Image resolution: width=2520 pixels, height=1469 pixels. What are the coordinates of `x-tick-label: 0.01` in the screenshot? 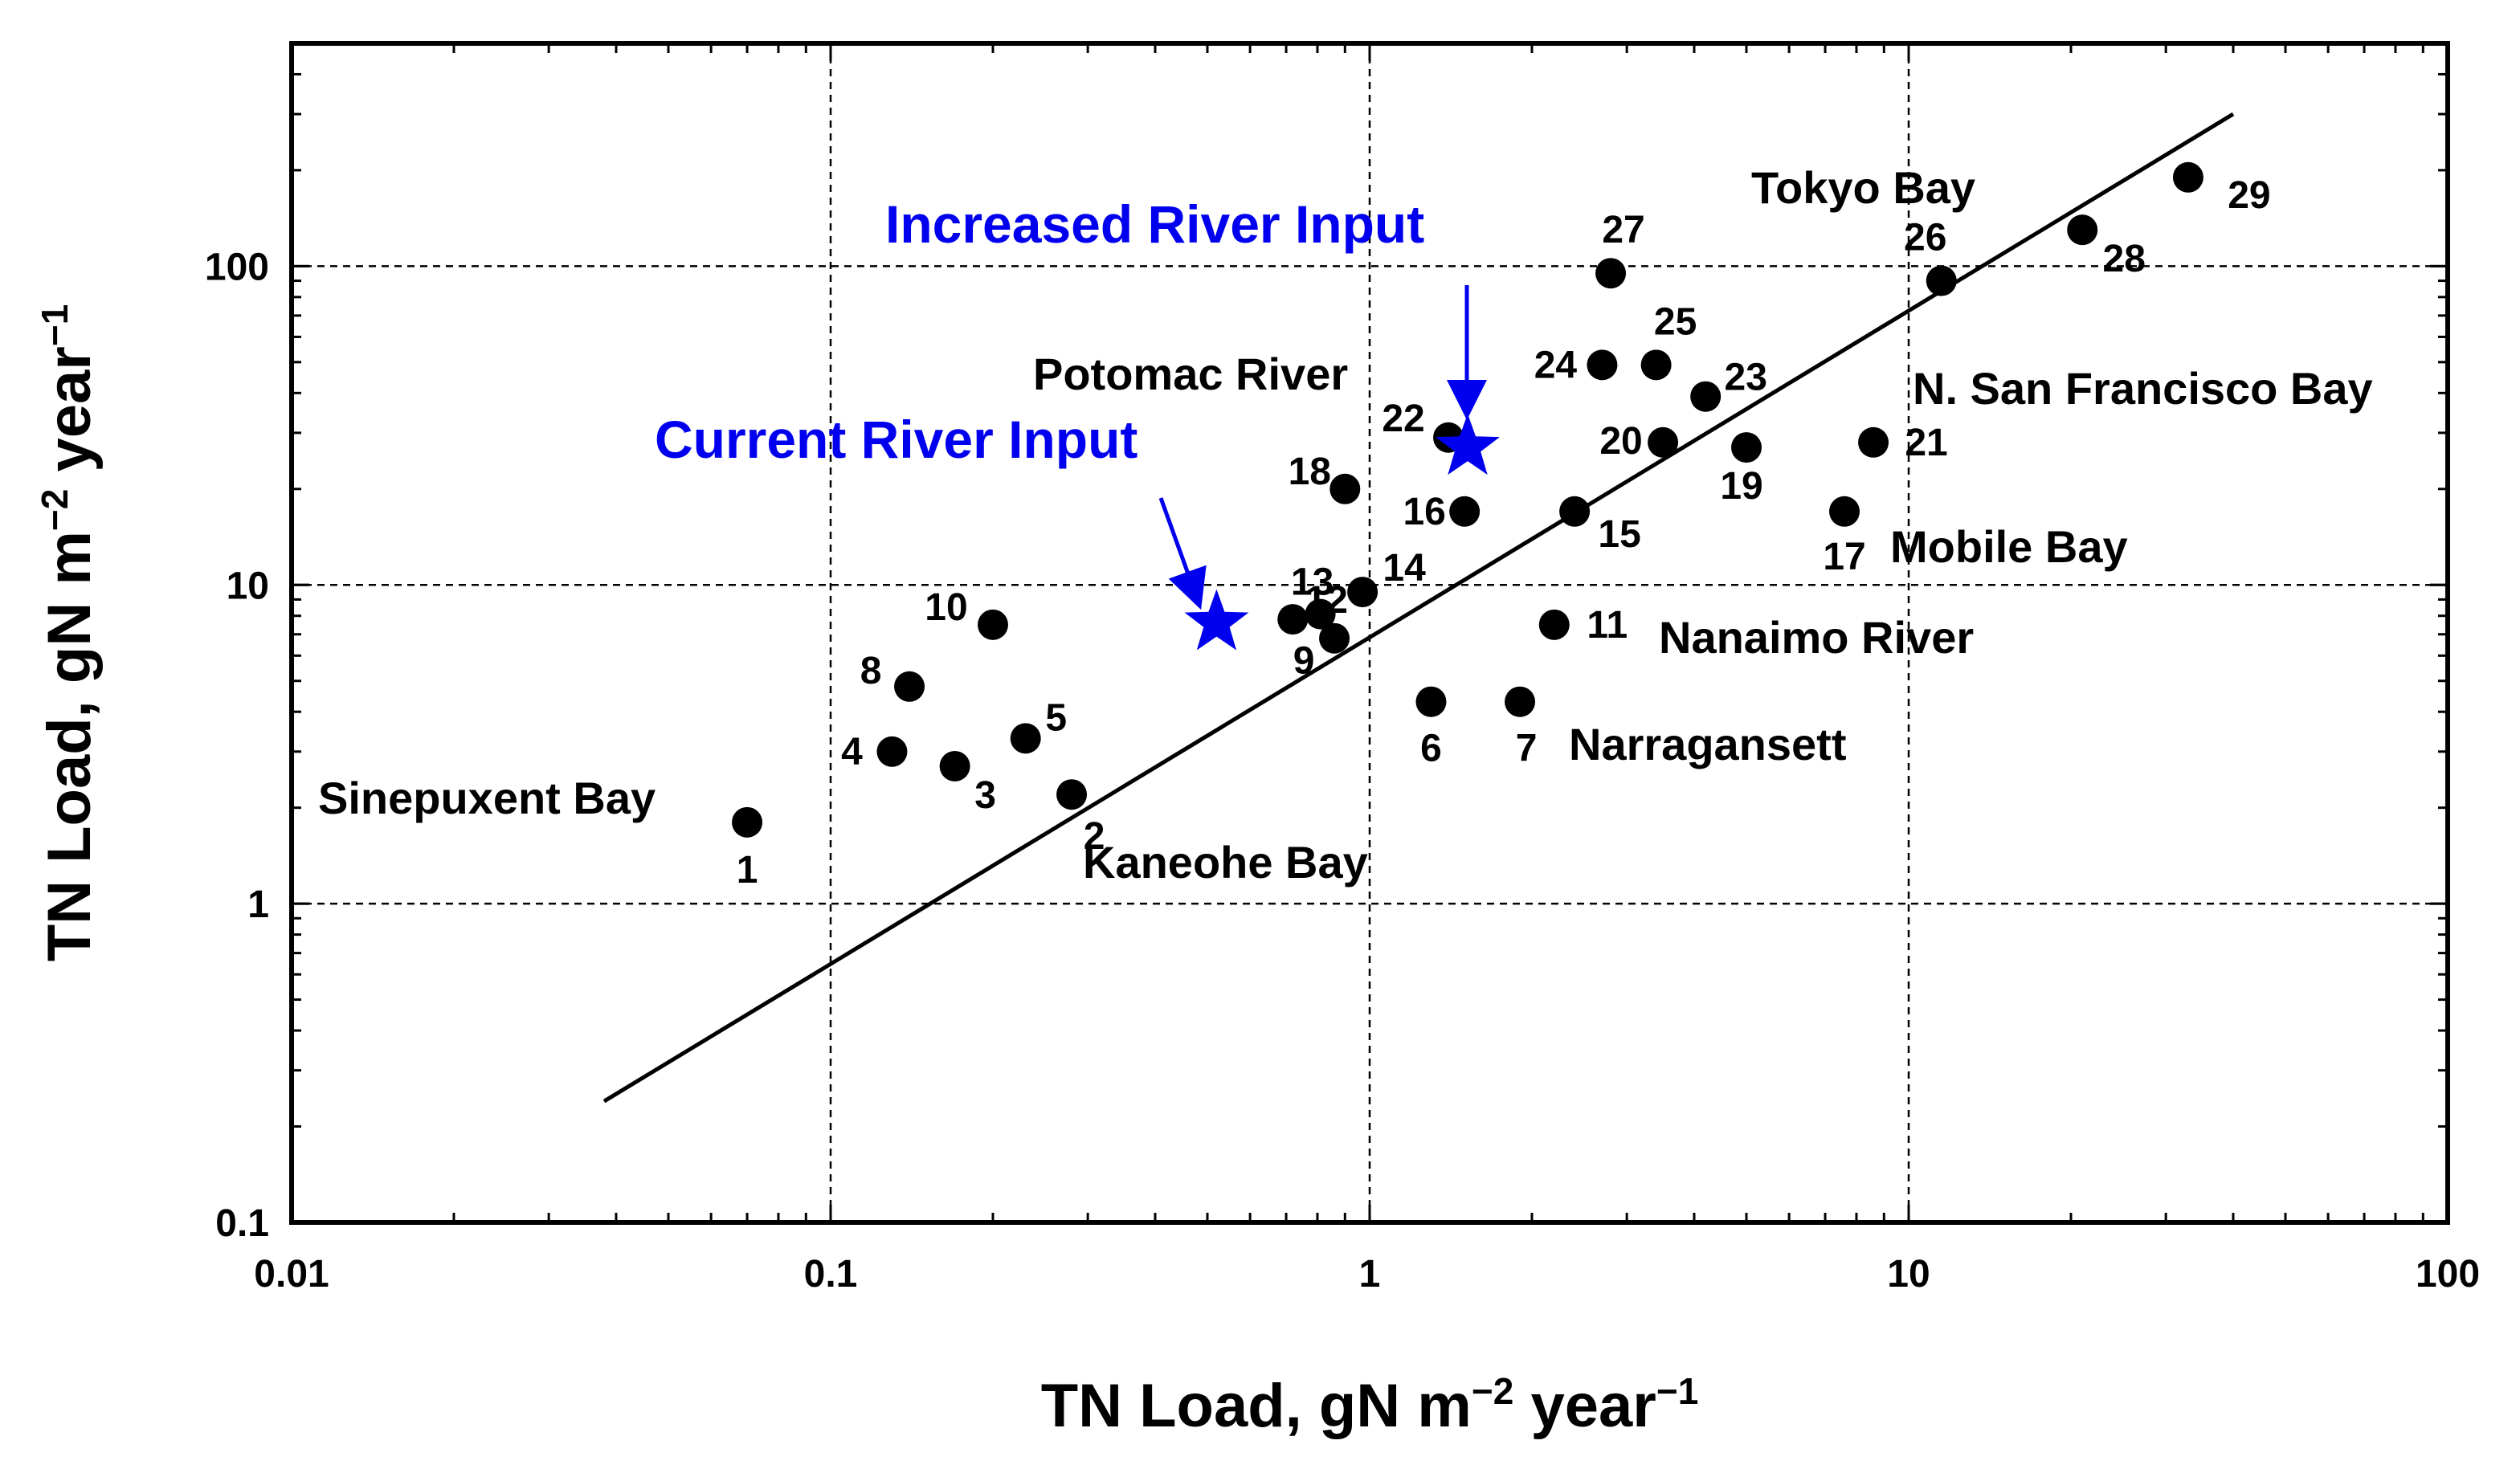 It's located at (291, 1274).